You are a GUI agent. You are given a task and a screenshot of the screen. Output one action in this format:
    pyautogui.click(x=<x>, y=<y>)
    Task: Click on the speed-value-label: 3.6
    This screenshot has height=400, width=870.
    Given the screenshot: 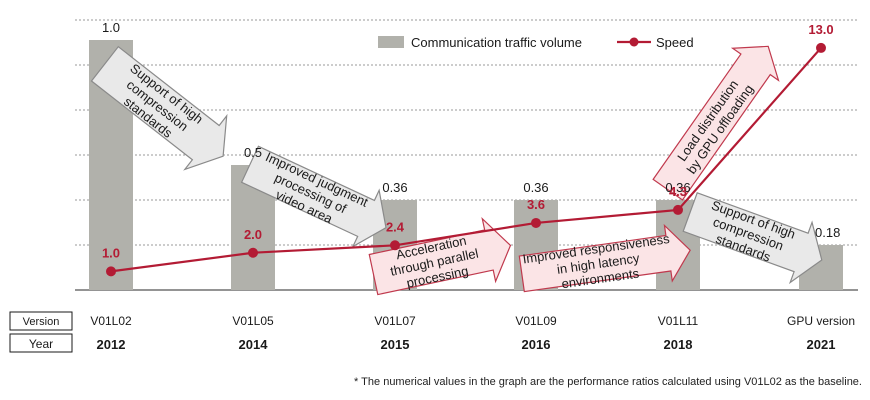 What is the action you would take?
    pyautogui.click(x=536, y=204)
    